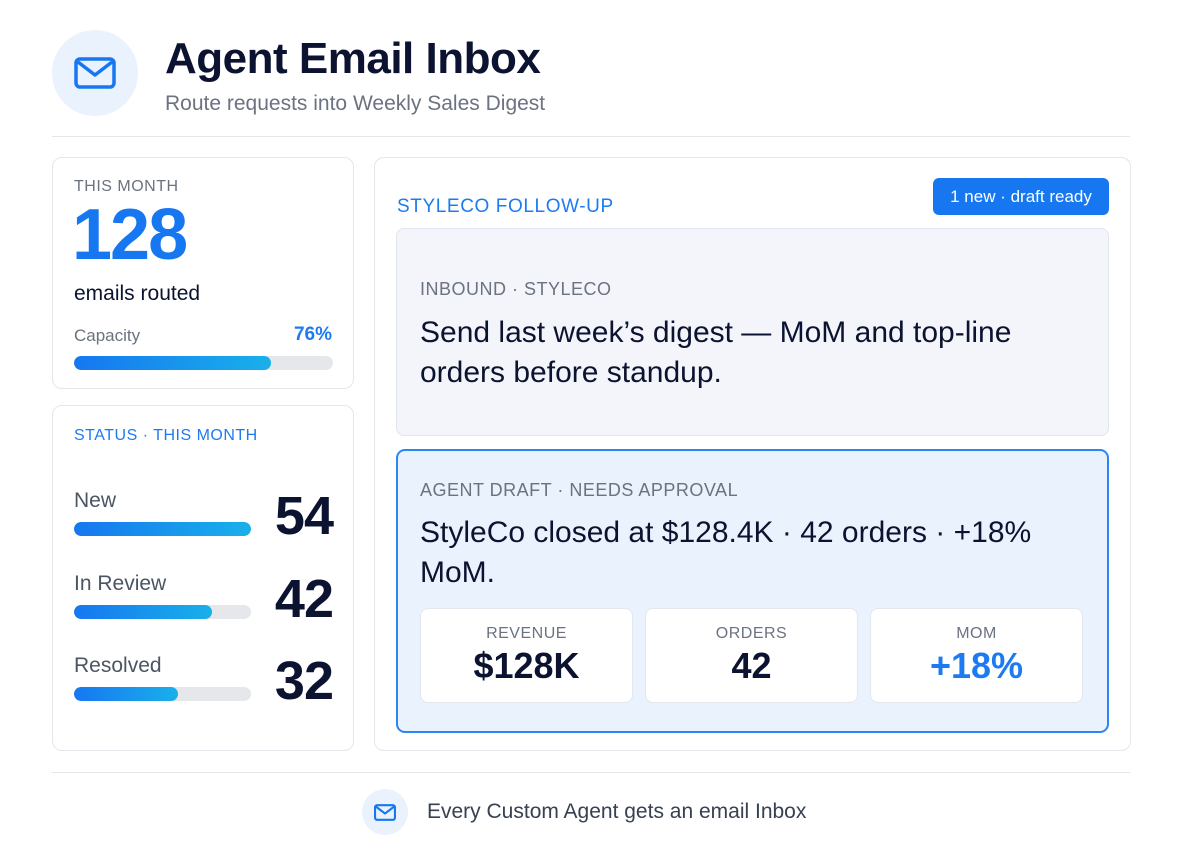  Describe the element at coordinates (166, 435) in the screenshot. I see `status-card-label: STATUS · THIS MONTH` at that location.